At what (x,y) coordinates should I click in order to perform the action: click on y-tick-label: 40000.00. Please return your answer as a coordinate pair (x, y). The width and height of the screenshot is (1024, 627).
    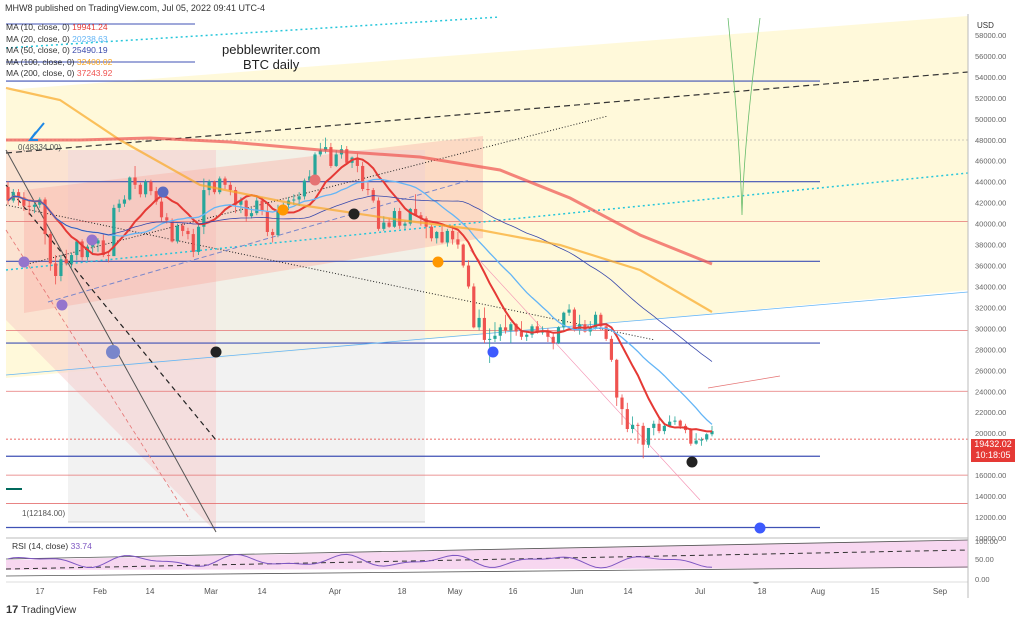
    Looking at the image, I should click on (990, 224).